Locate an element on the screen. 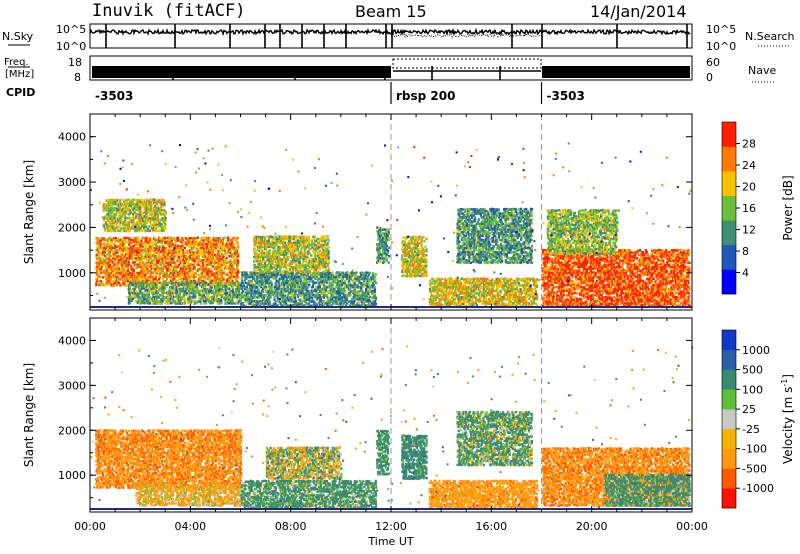 This screenshot has height=554, width=800. freq-band is located at coordinates (241, 72).